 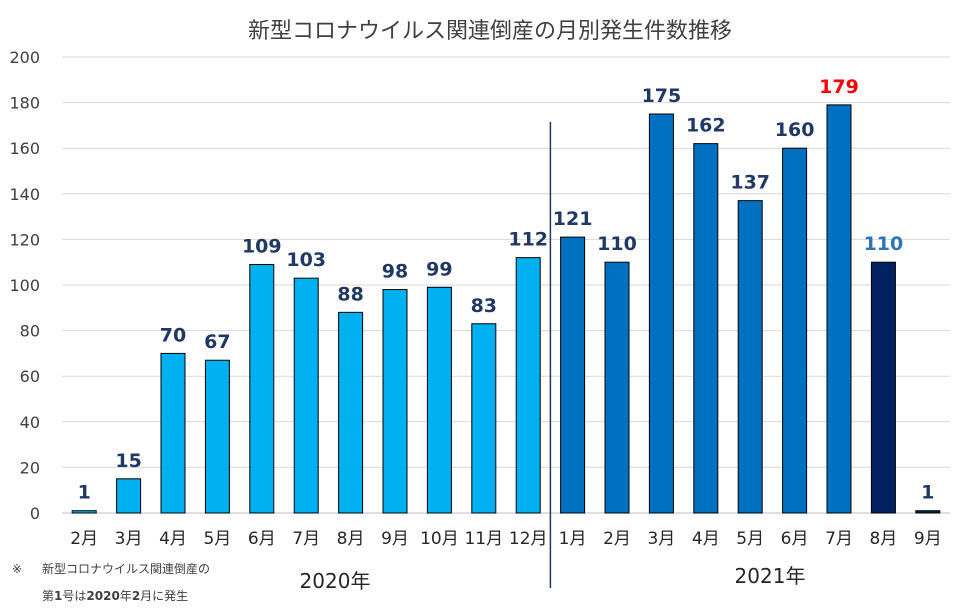 I want to click on year-label-2020: 2020年, so click(x=335, y=581).